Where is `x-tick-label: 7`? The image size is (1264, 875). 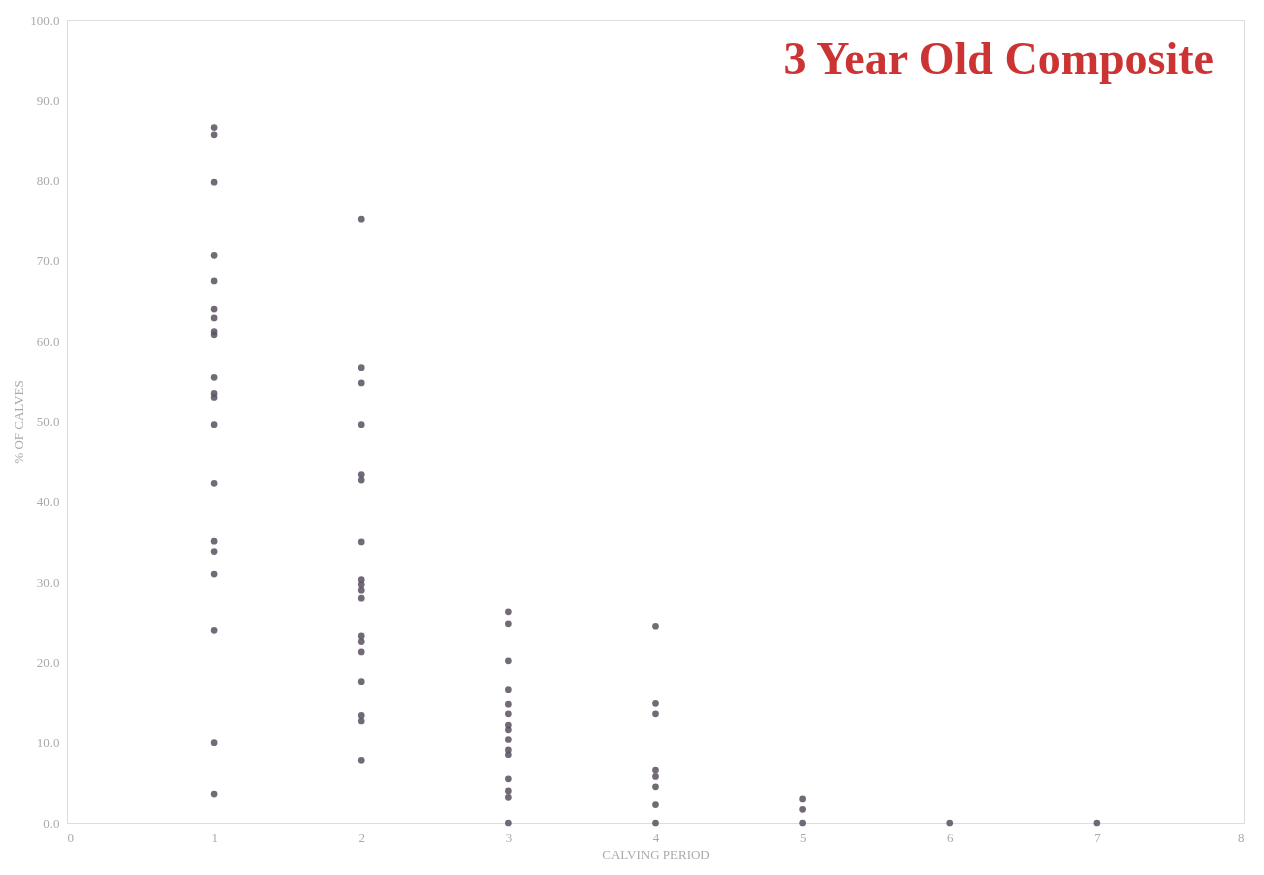
x-tick-label: 7 is located at coordinates (1098, 837).